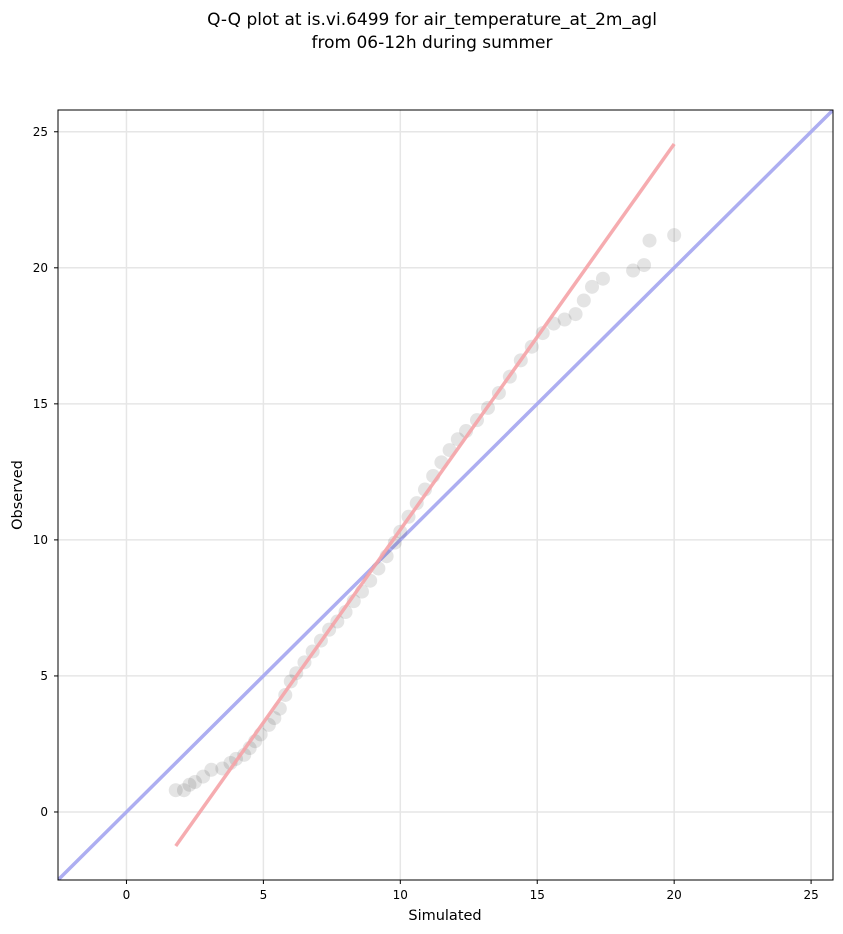 The width and height of the screenshot is (843, 934). Describe the element at coordinates (40, 268) in the screenshot. I see `y-tick-label: 20` at that location.